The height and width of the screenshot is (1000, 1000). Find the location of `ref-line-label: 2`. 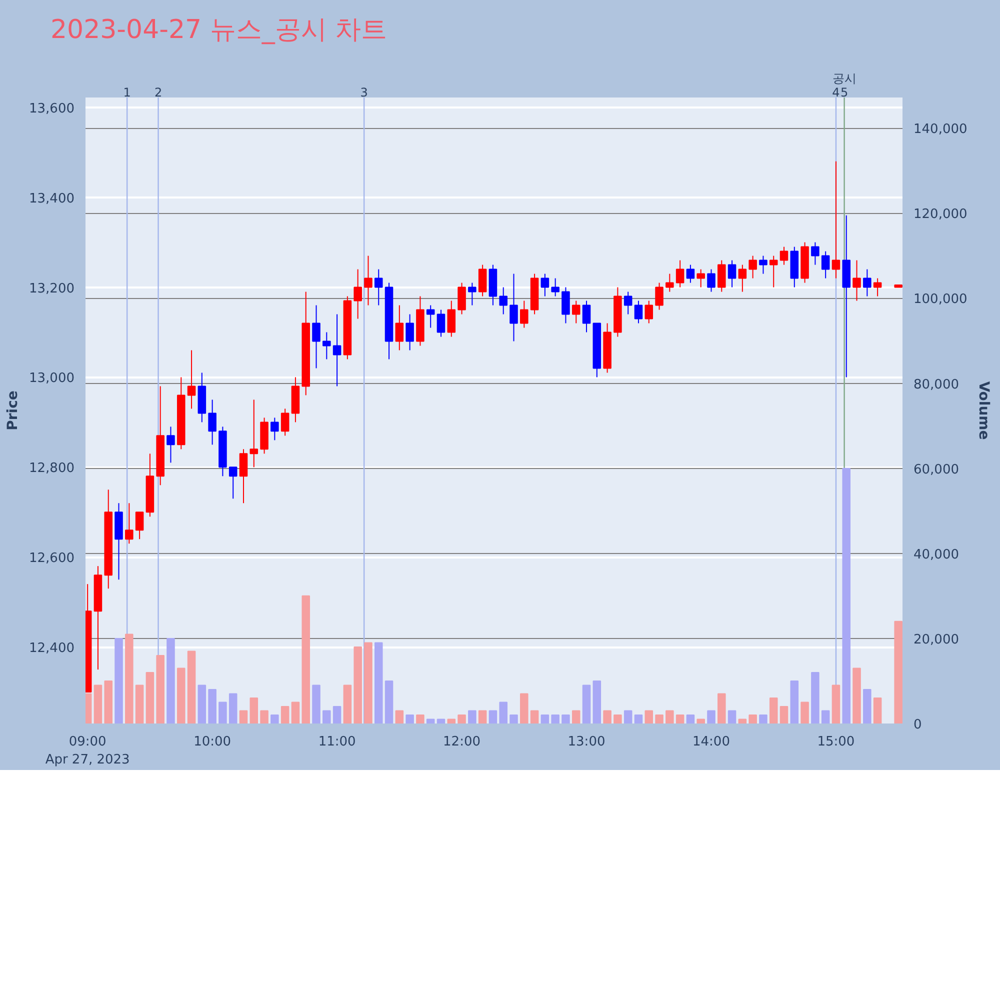

ref-line-label: 2 is located at coordinates (158, 93).